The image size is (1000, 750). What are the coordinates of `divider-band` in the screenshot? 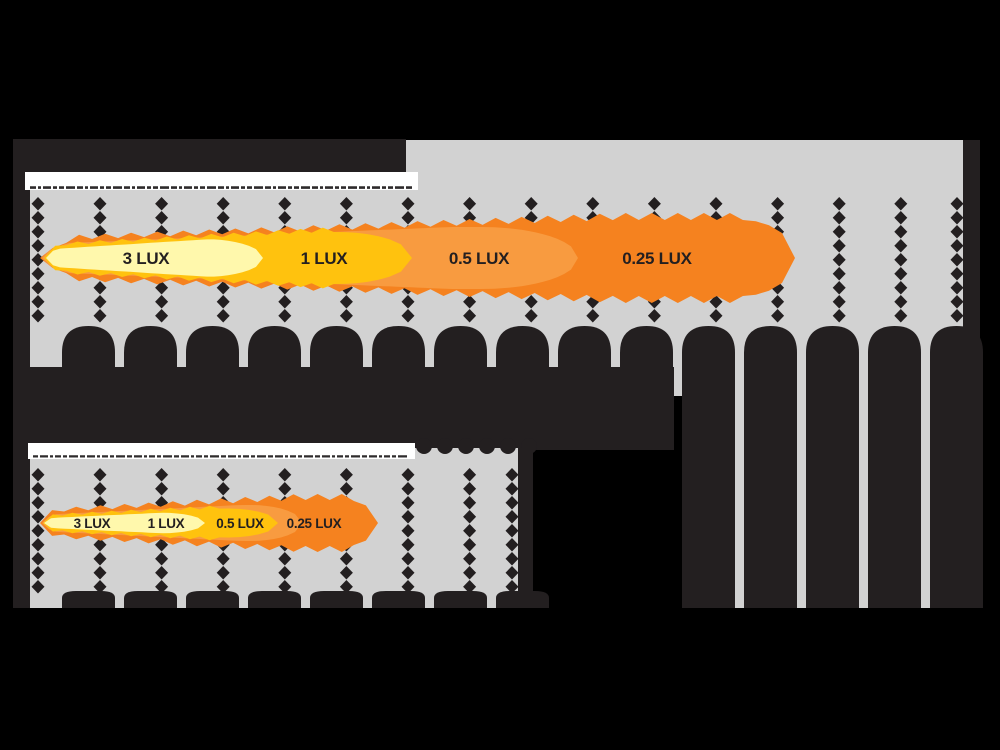 It's located at (343, 408).